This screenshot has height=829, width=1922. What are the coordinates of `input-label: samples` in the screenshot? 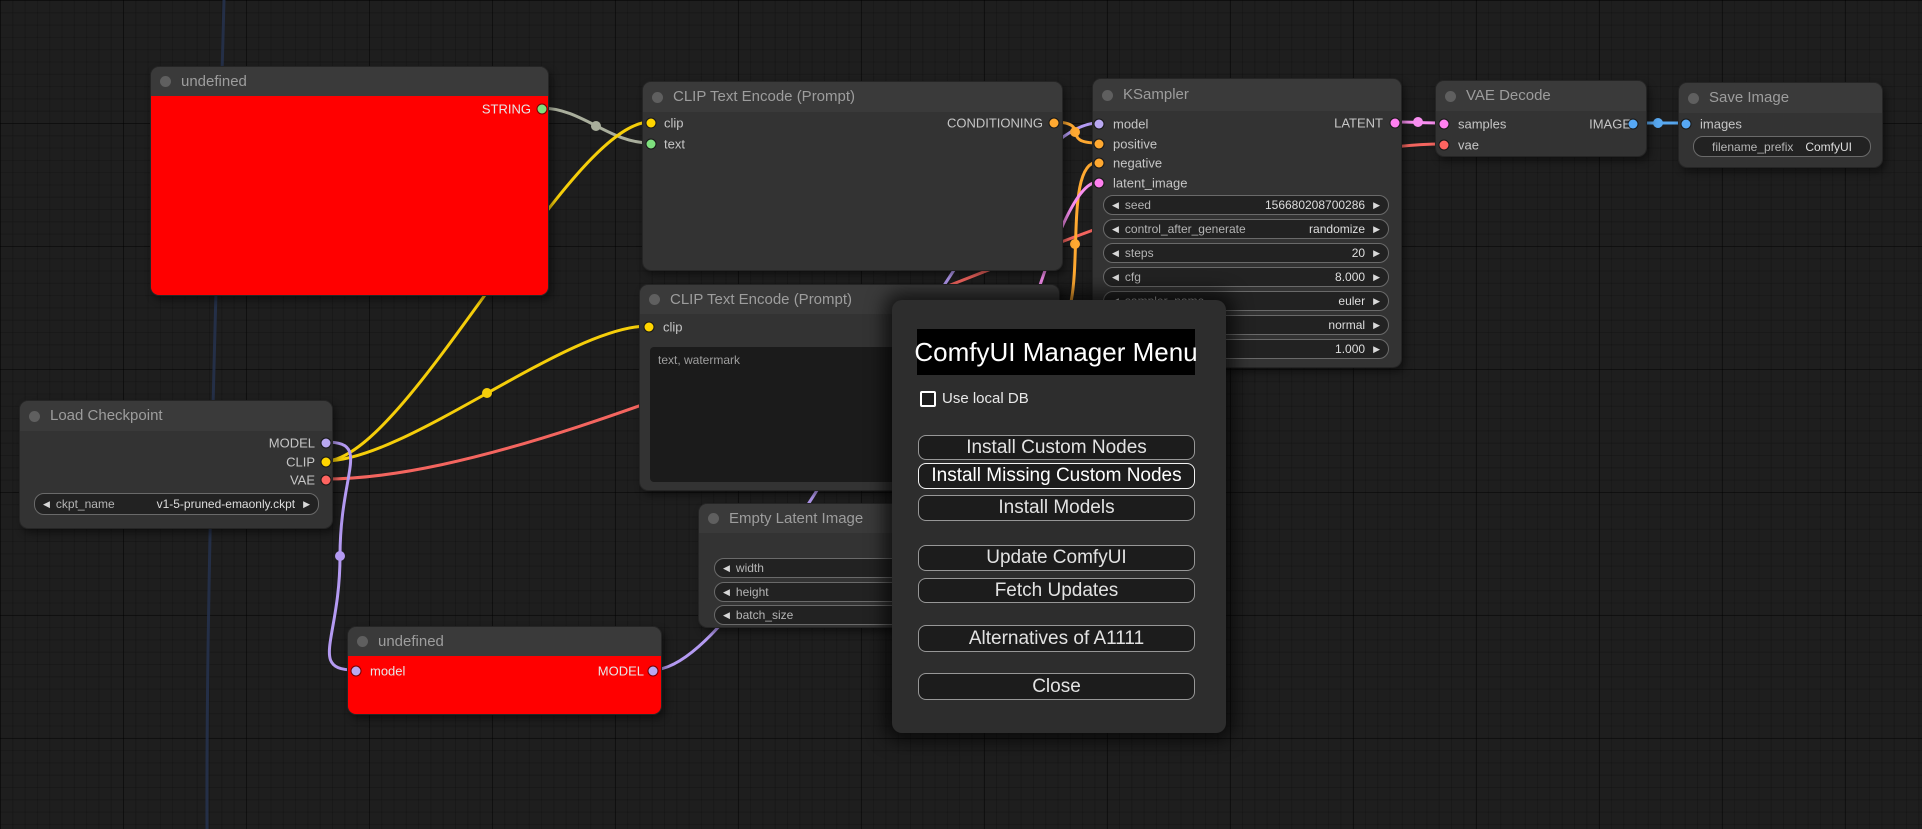 It's located at (1482, 124).